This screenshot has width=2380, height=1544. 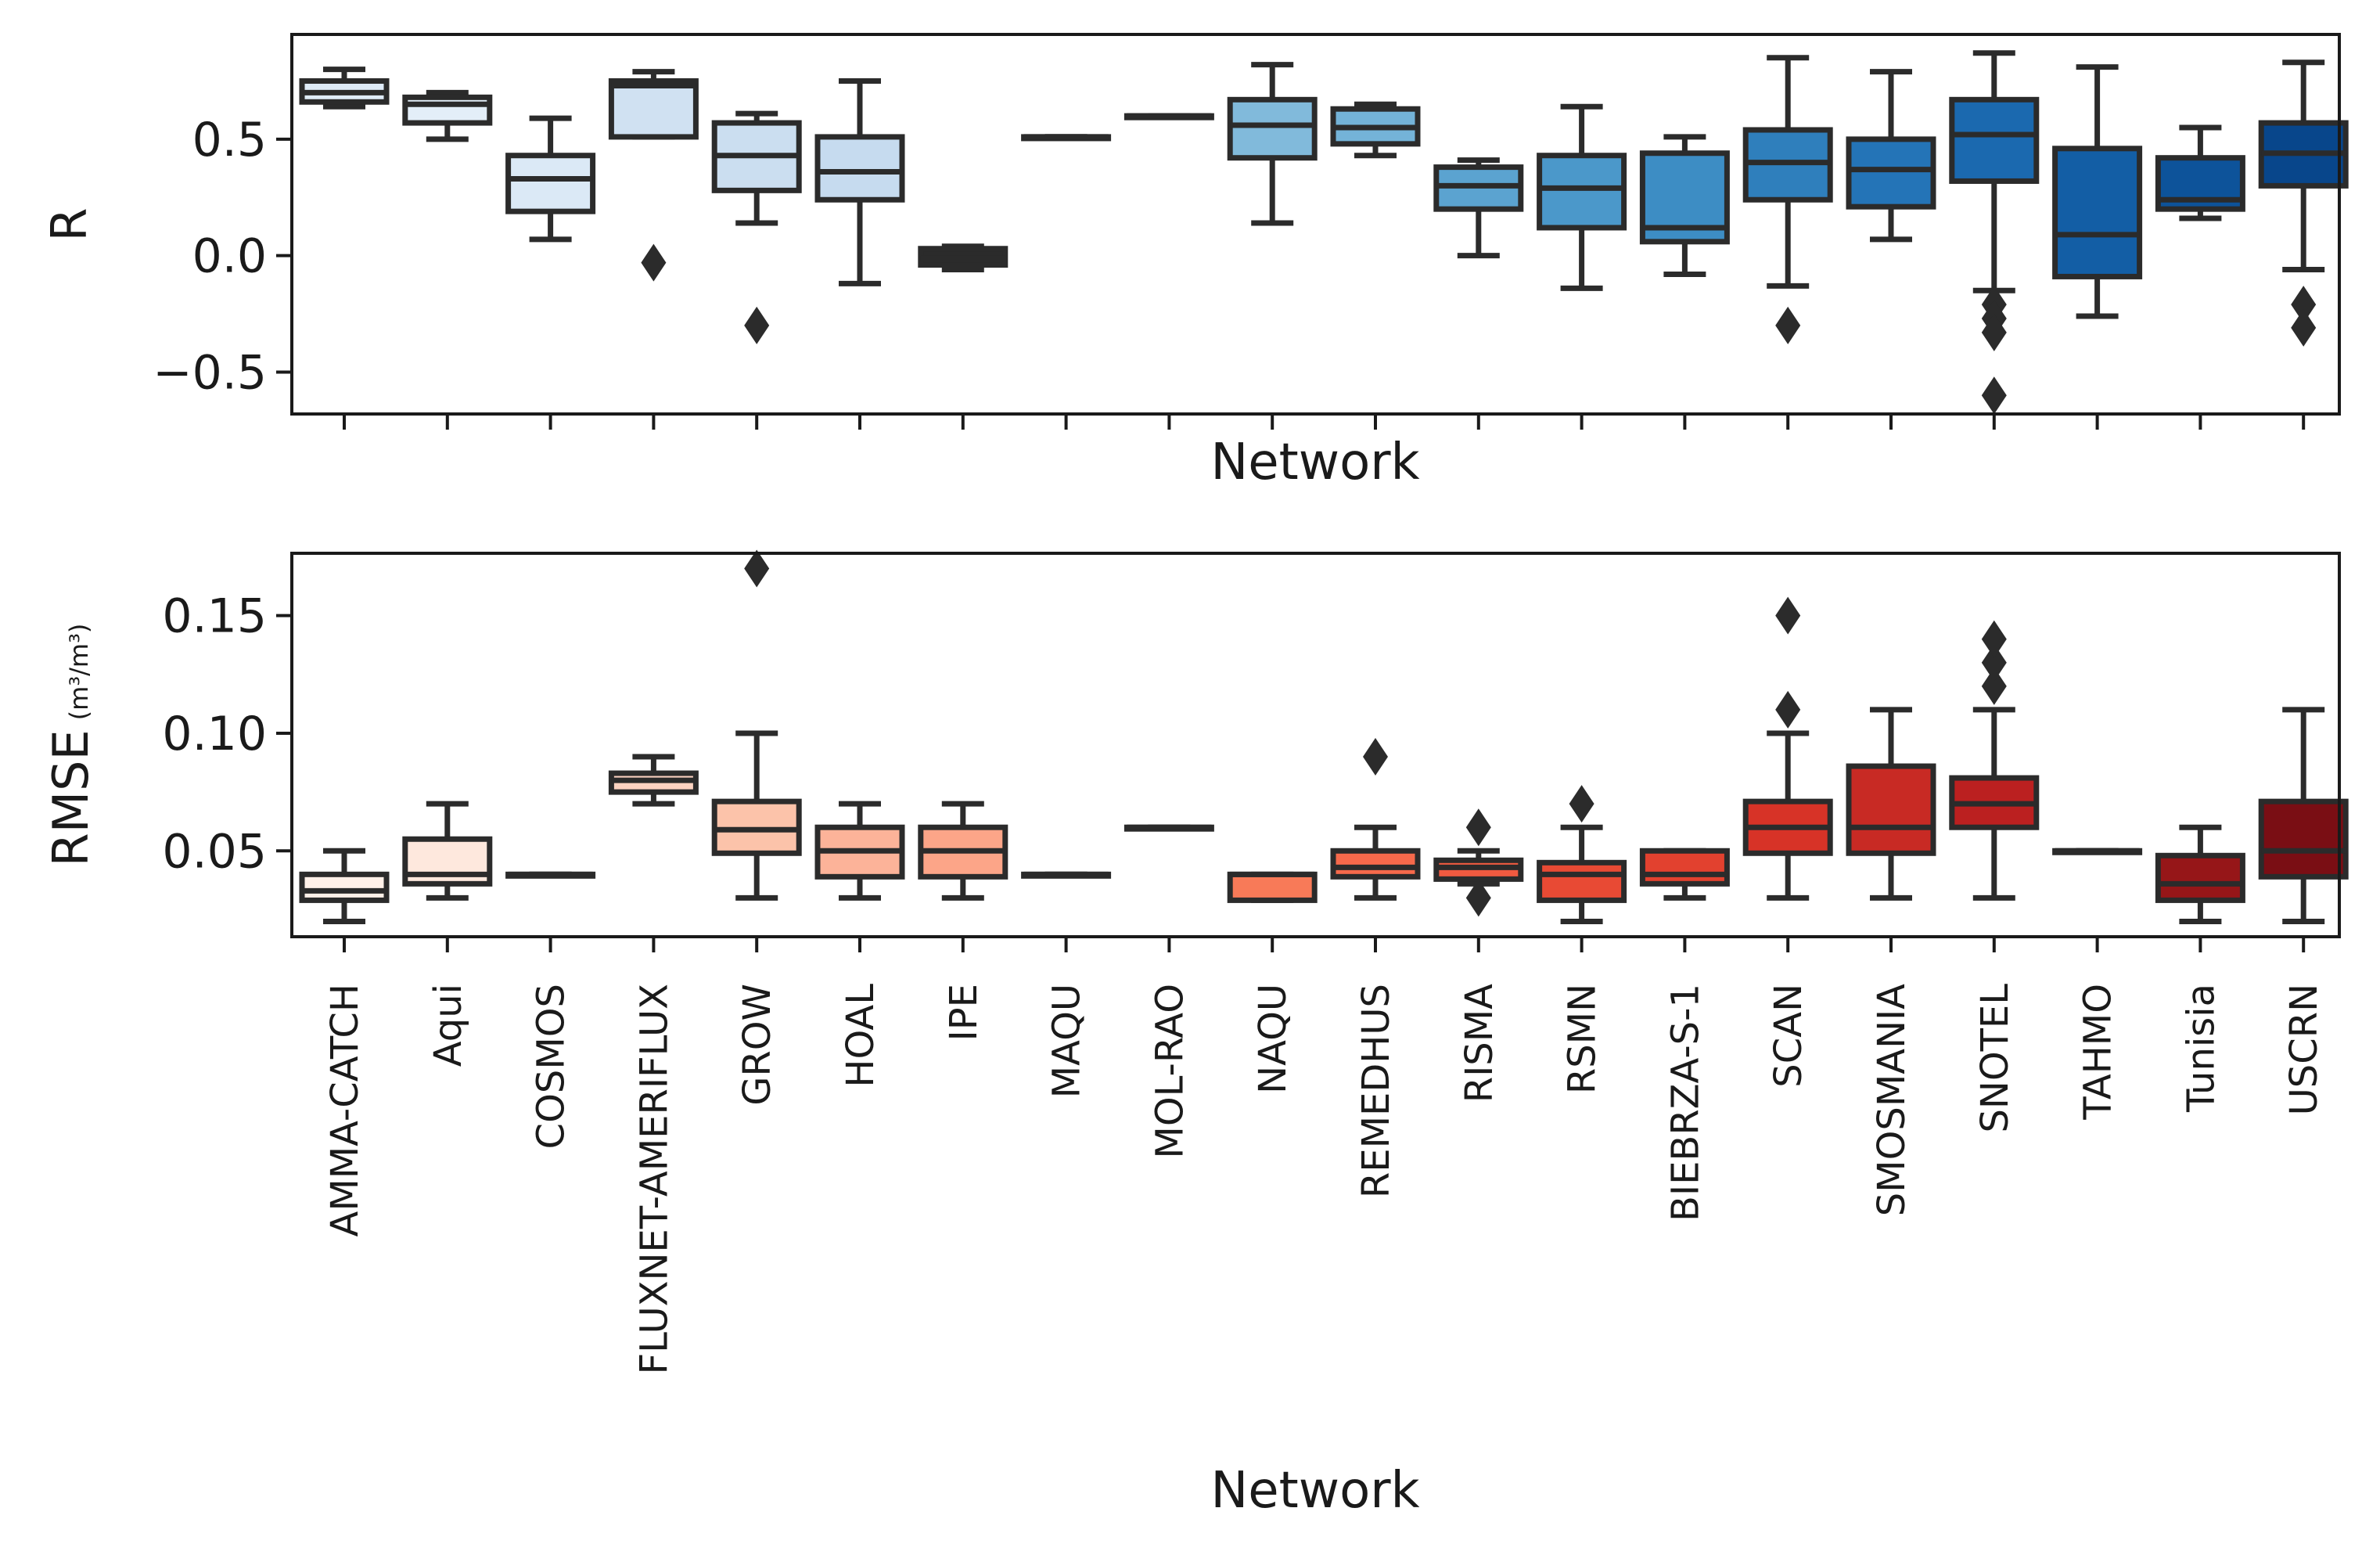 What do you see at coordinates (859, 851) in the screenshot?
I see `rmse-box-hoal` at bounding box center [859, 851].